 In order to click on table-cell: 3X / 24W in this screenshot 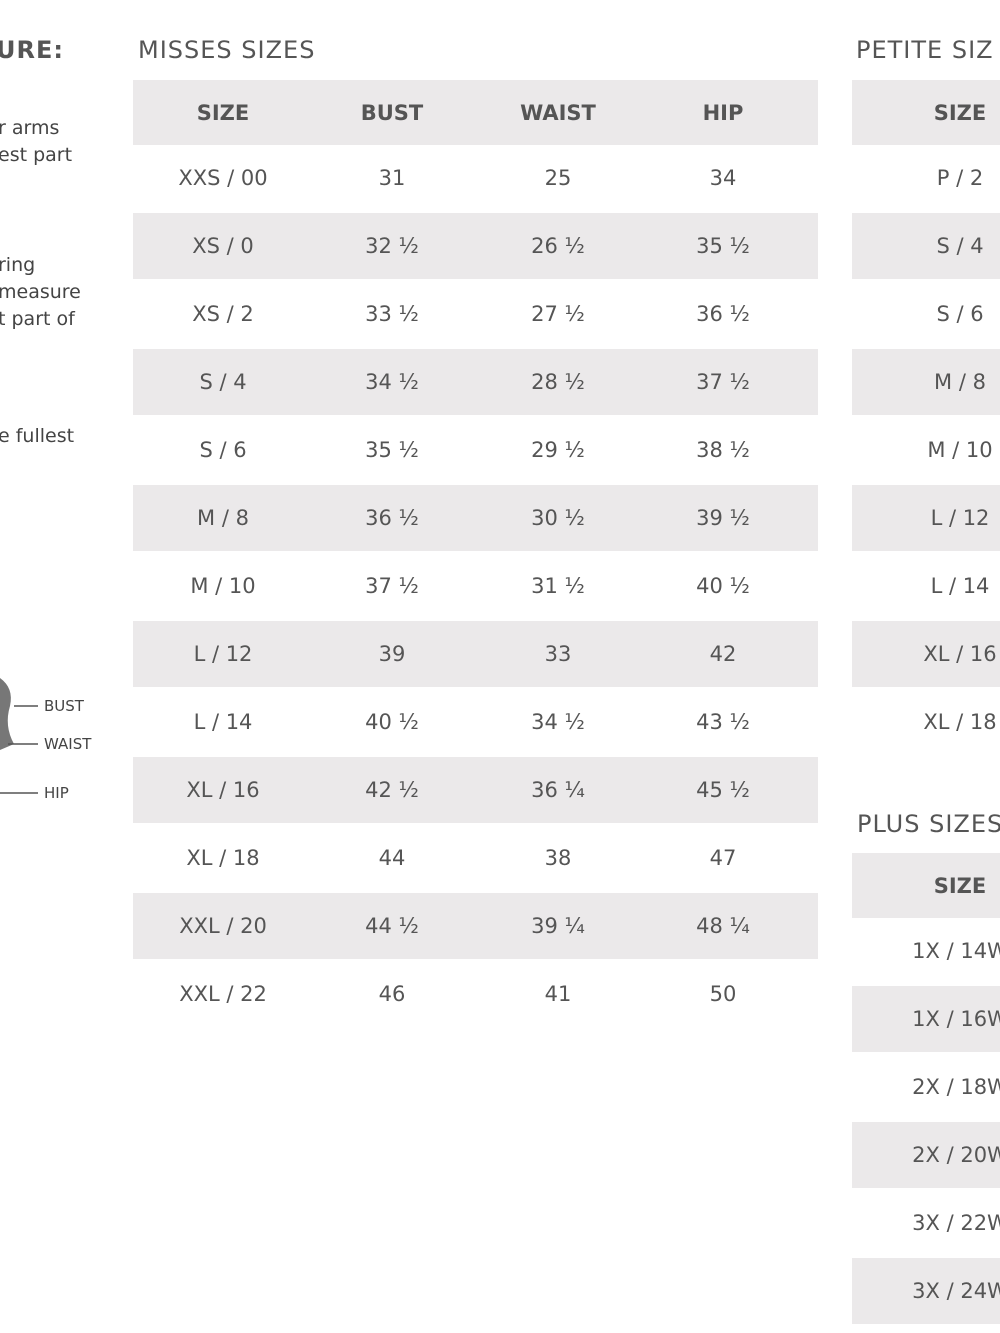, I will do `click(956, 1291)`.